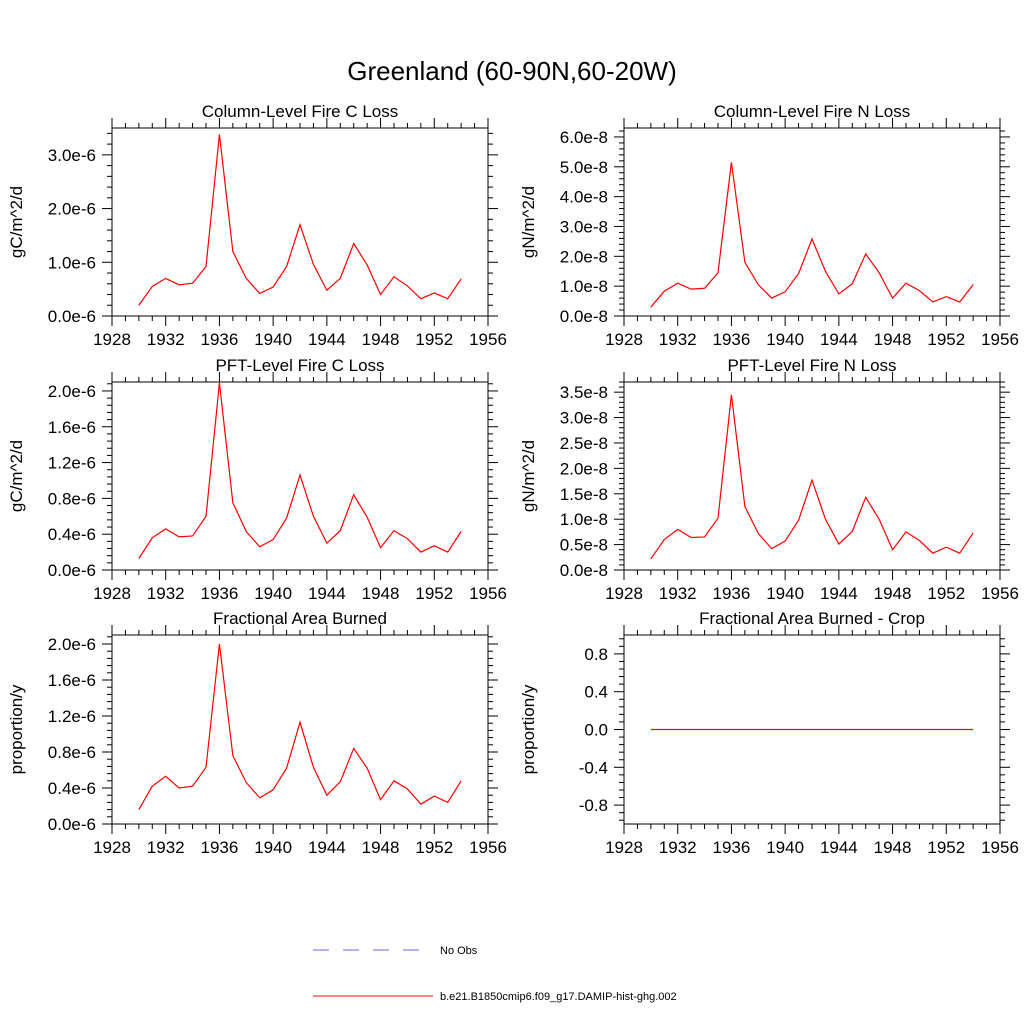 The image size is (1024, 1024). I want to click on y-tick-label: 0.0, so click(596, 730).